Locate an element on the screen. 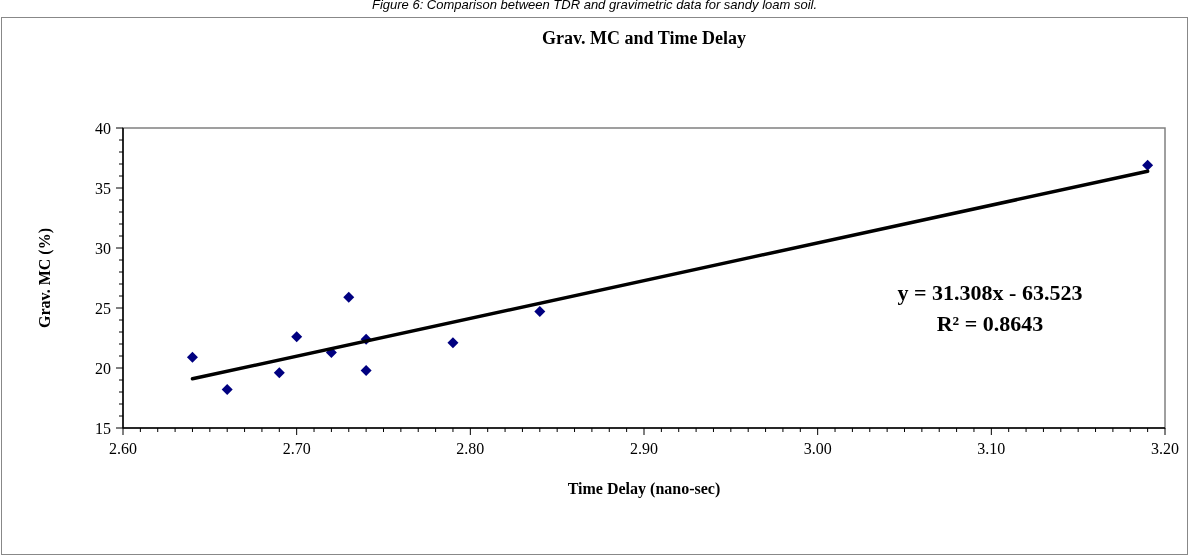 The image size is (1189, 555). y-tick-label: 30 is located at coordinates (103, 248).